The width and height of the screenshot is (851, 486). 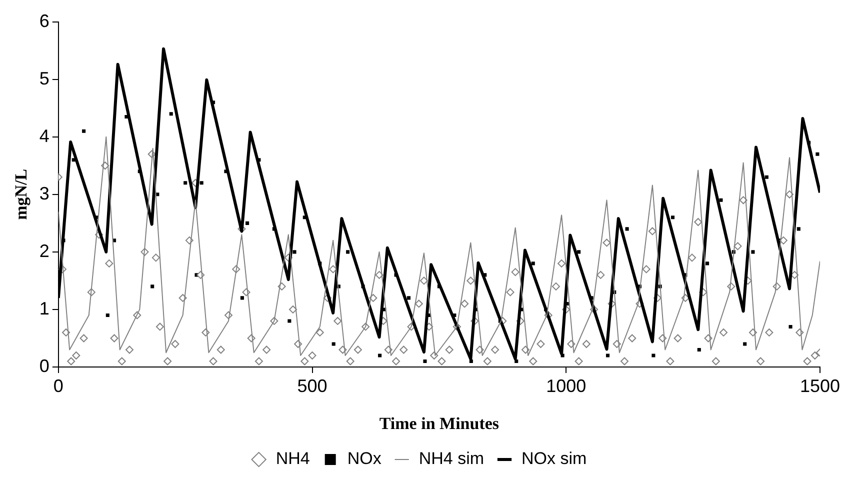 I want to click on x-tick-label: 500, so click(x=312, y=386).